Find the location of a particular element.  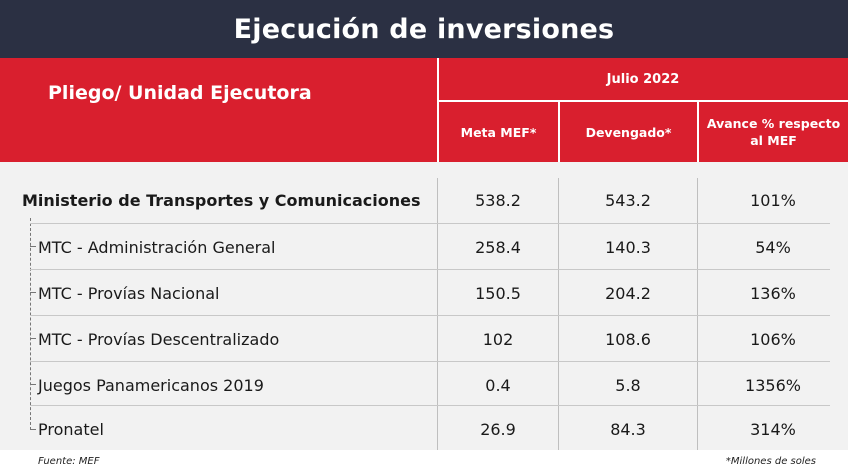

devengado-value: 543.2 is located at coordinates (628, 200).